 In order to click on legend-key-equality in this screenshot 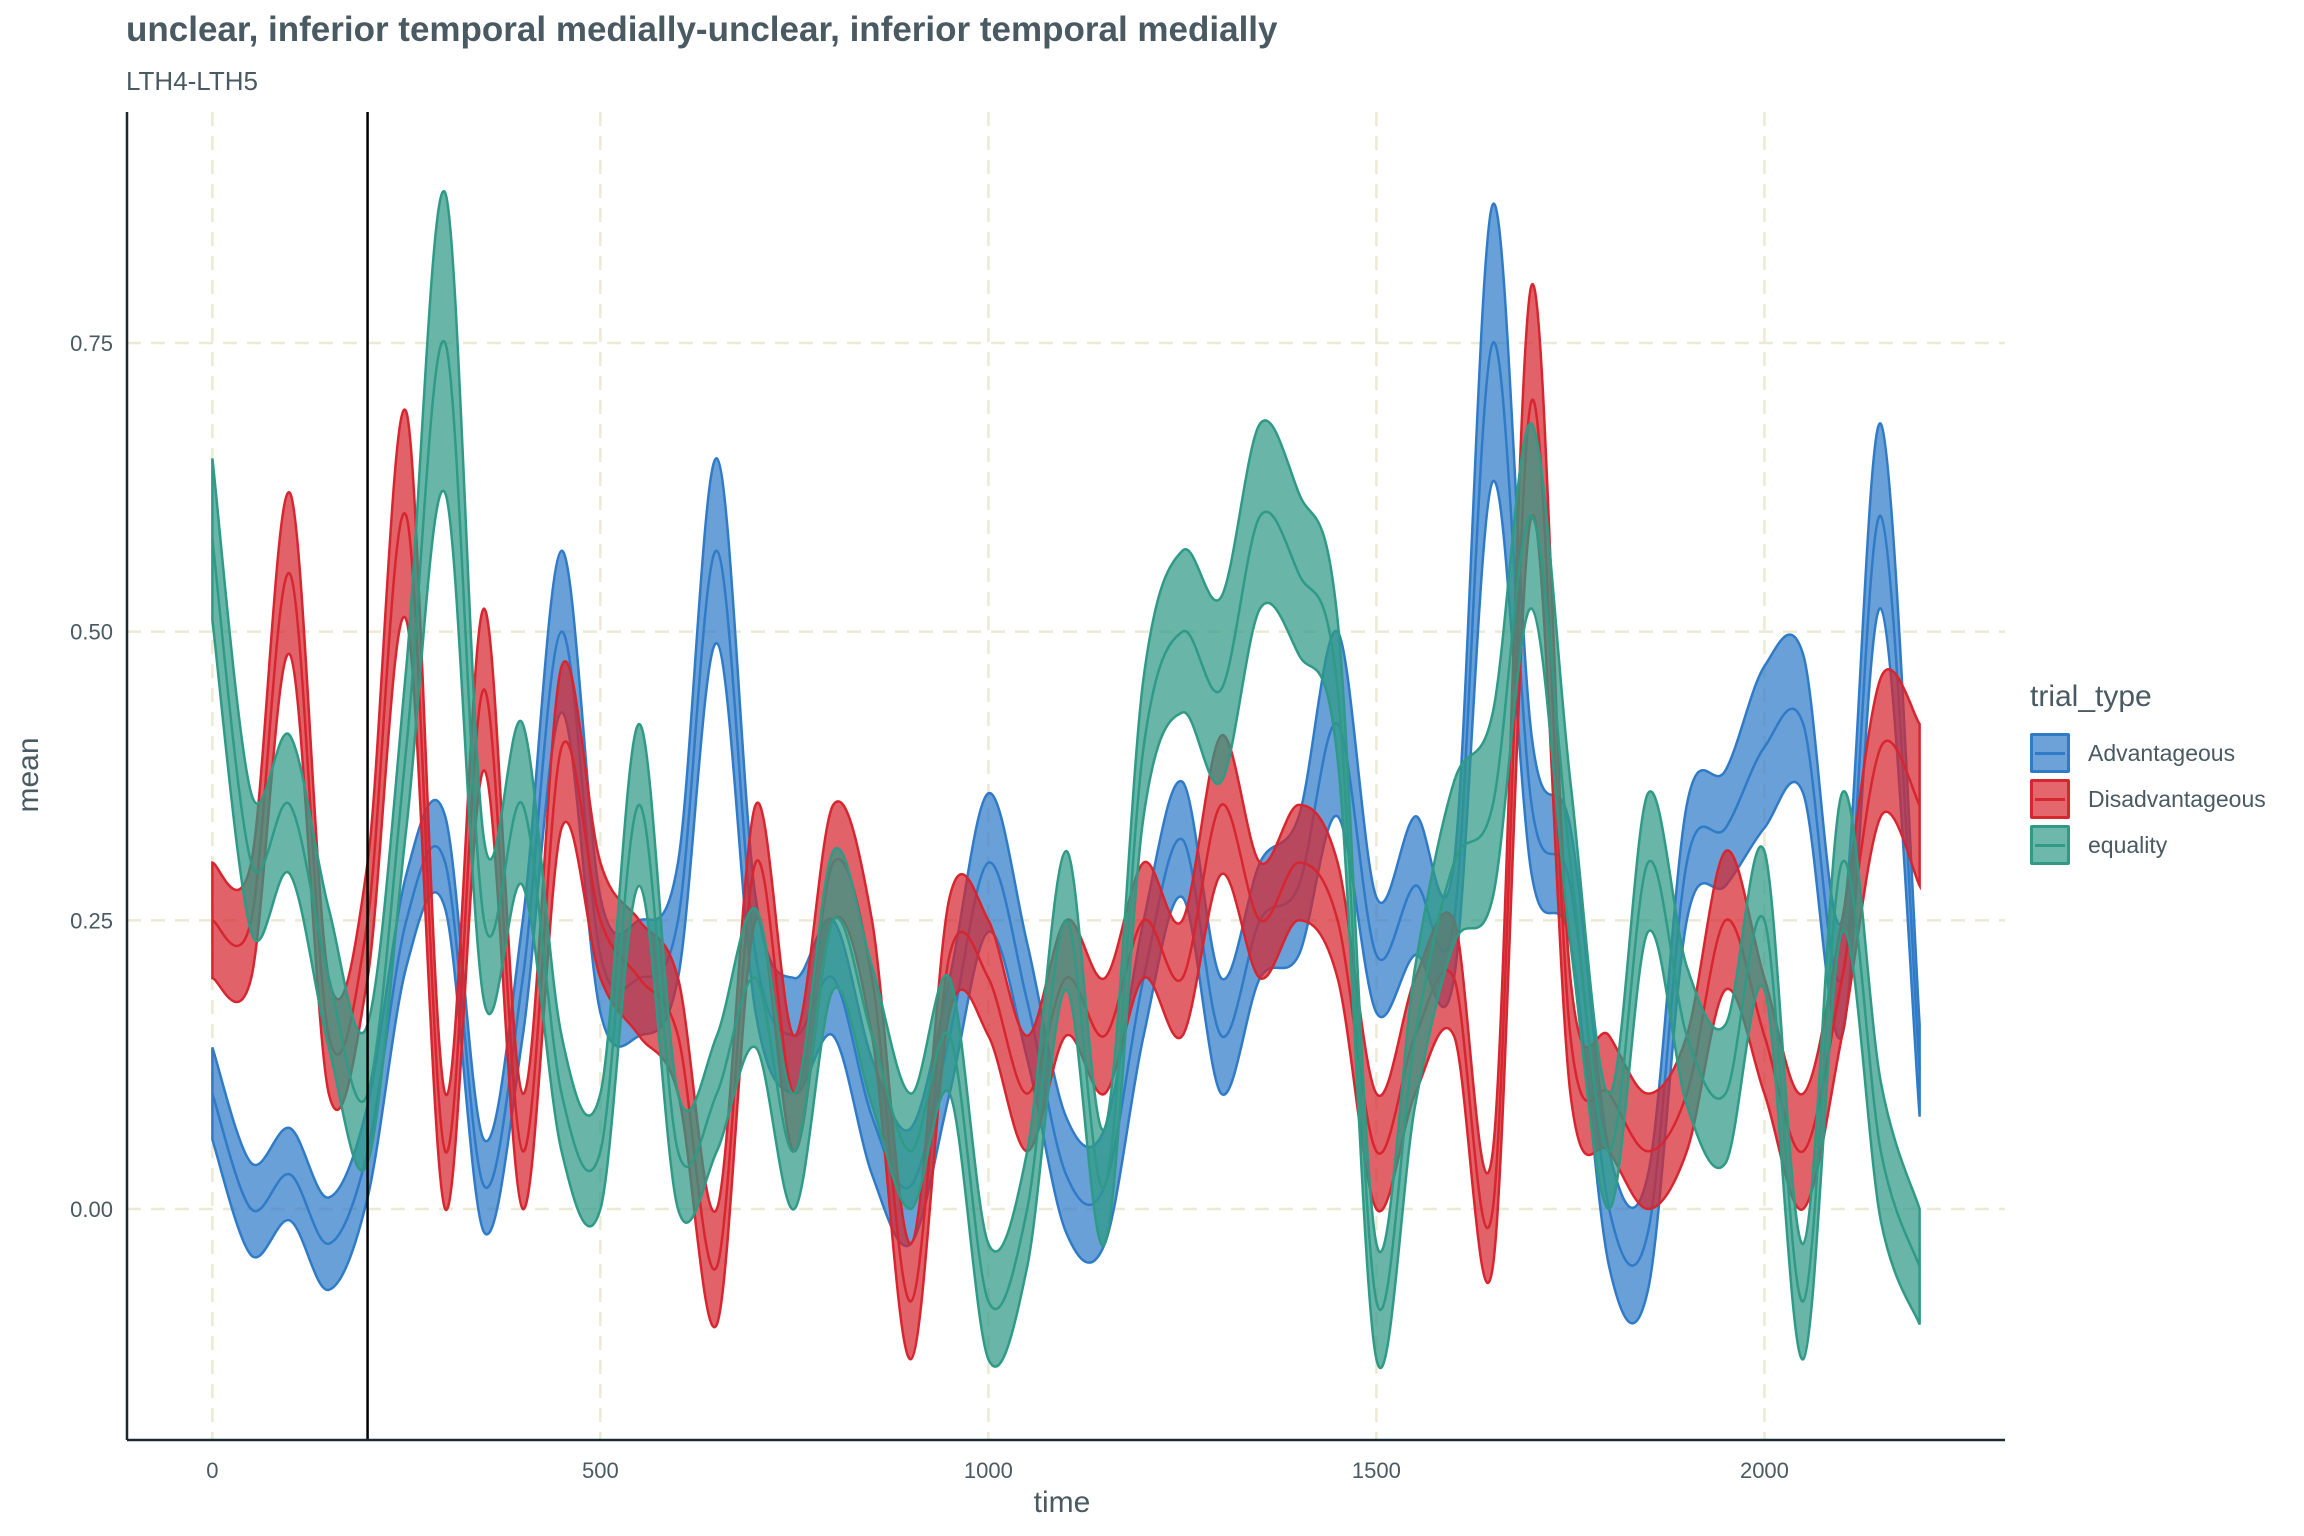, I will do `click(2050, 845)`.